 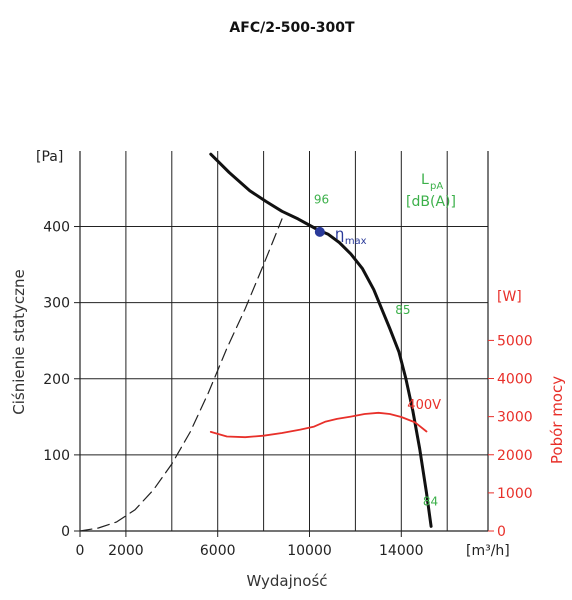 I want to click on power-series-label: 400V, so click(x=424, y=405).